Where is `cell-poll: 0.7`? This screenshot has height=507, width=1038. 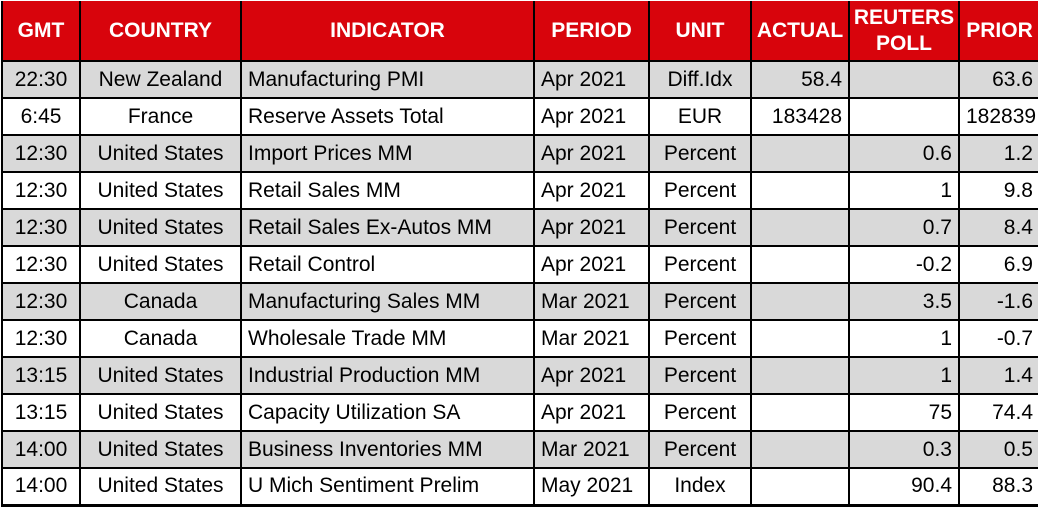 cell-poll: 0.7 is located at coordinates (904, 227).